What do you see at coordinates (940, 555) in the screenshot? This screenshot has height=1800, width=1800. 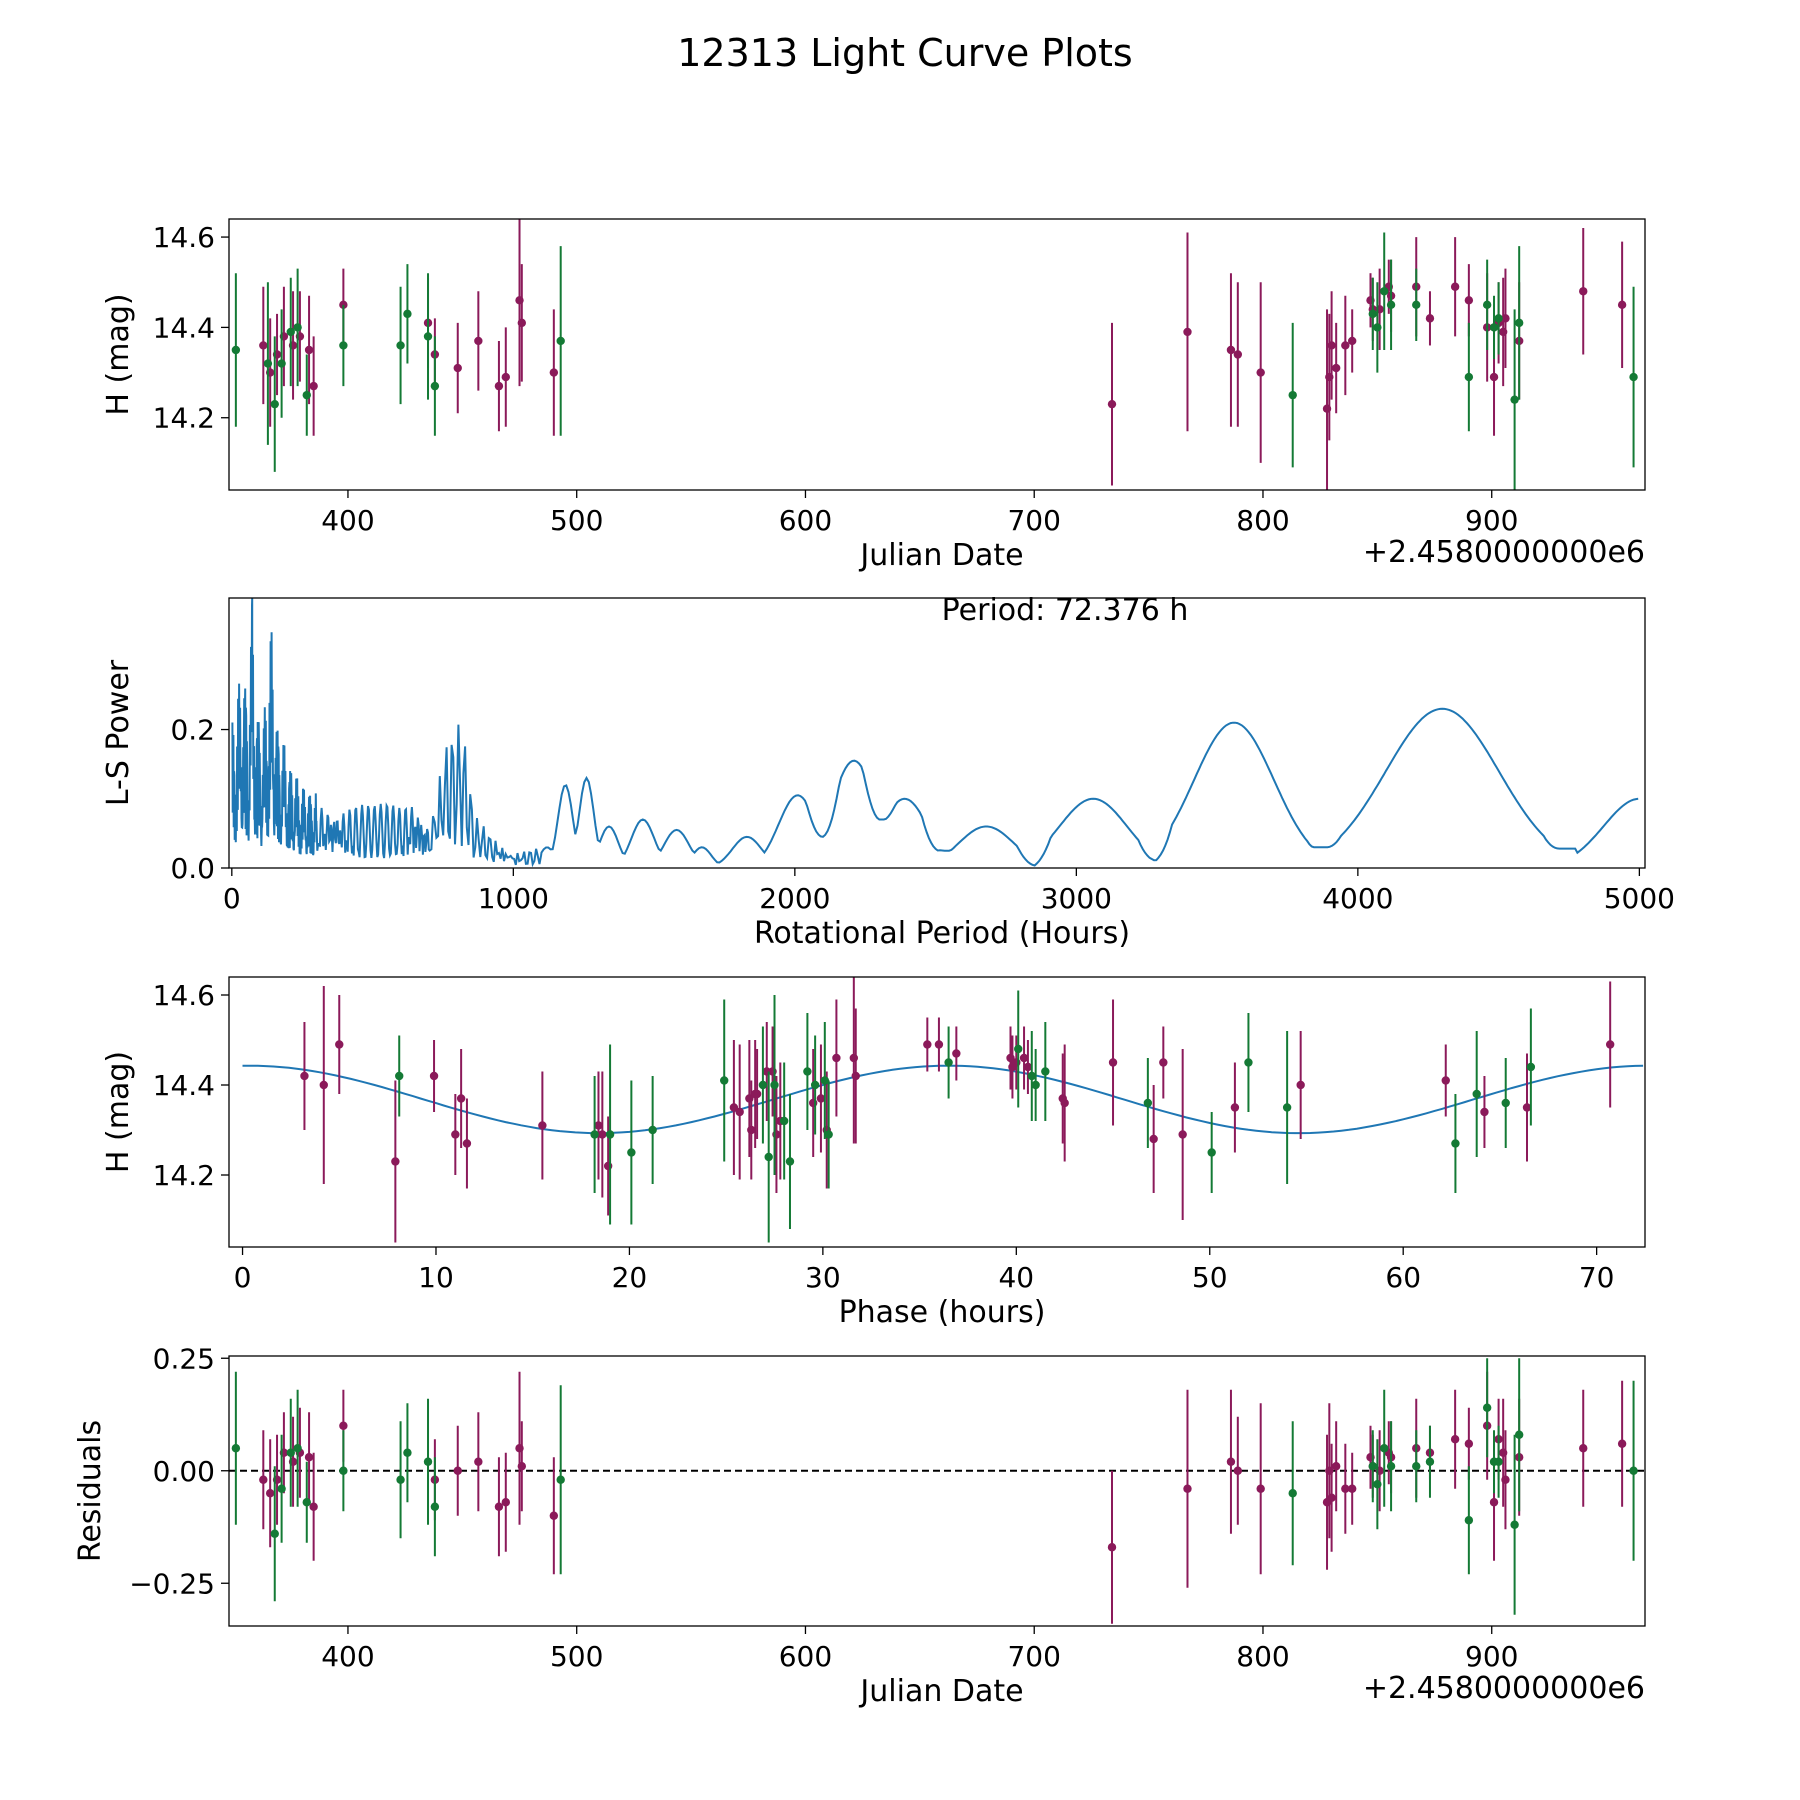 I see `x-axis-label: Julian Date` at bounding box center [940, 555].